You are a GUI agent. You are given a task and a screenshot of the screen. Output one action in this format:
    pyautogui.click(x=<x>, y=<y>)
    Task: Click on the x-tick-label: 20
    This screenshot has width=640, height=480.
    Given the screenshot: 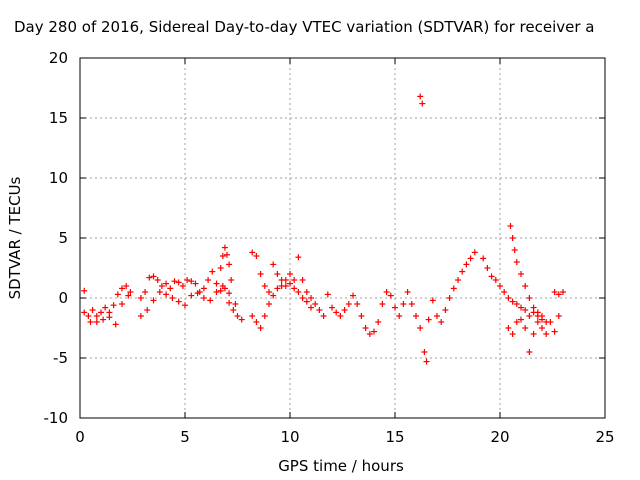 What is the action you would take?
    pyautogui.click(x=499, y=437)
    